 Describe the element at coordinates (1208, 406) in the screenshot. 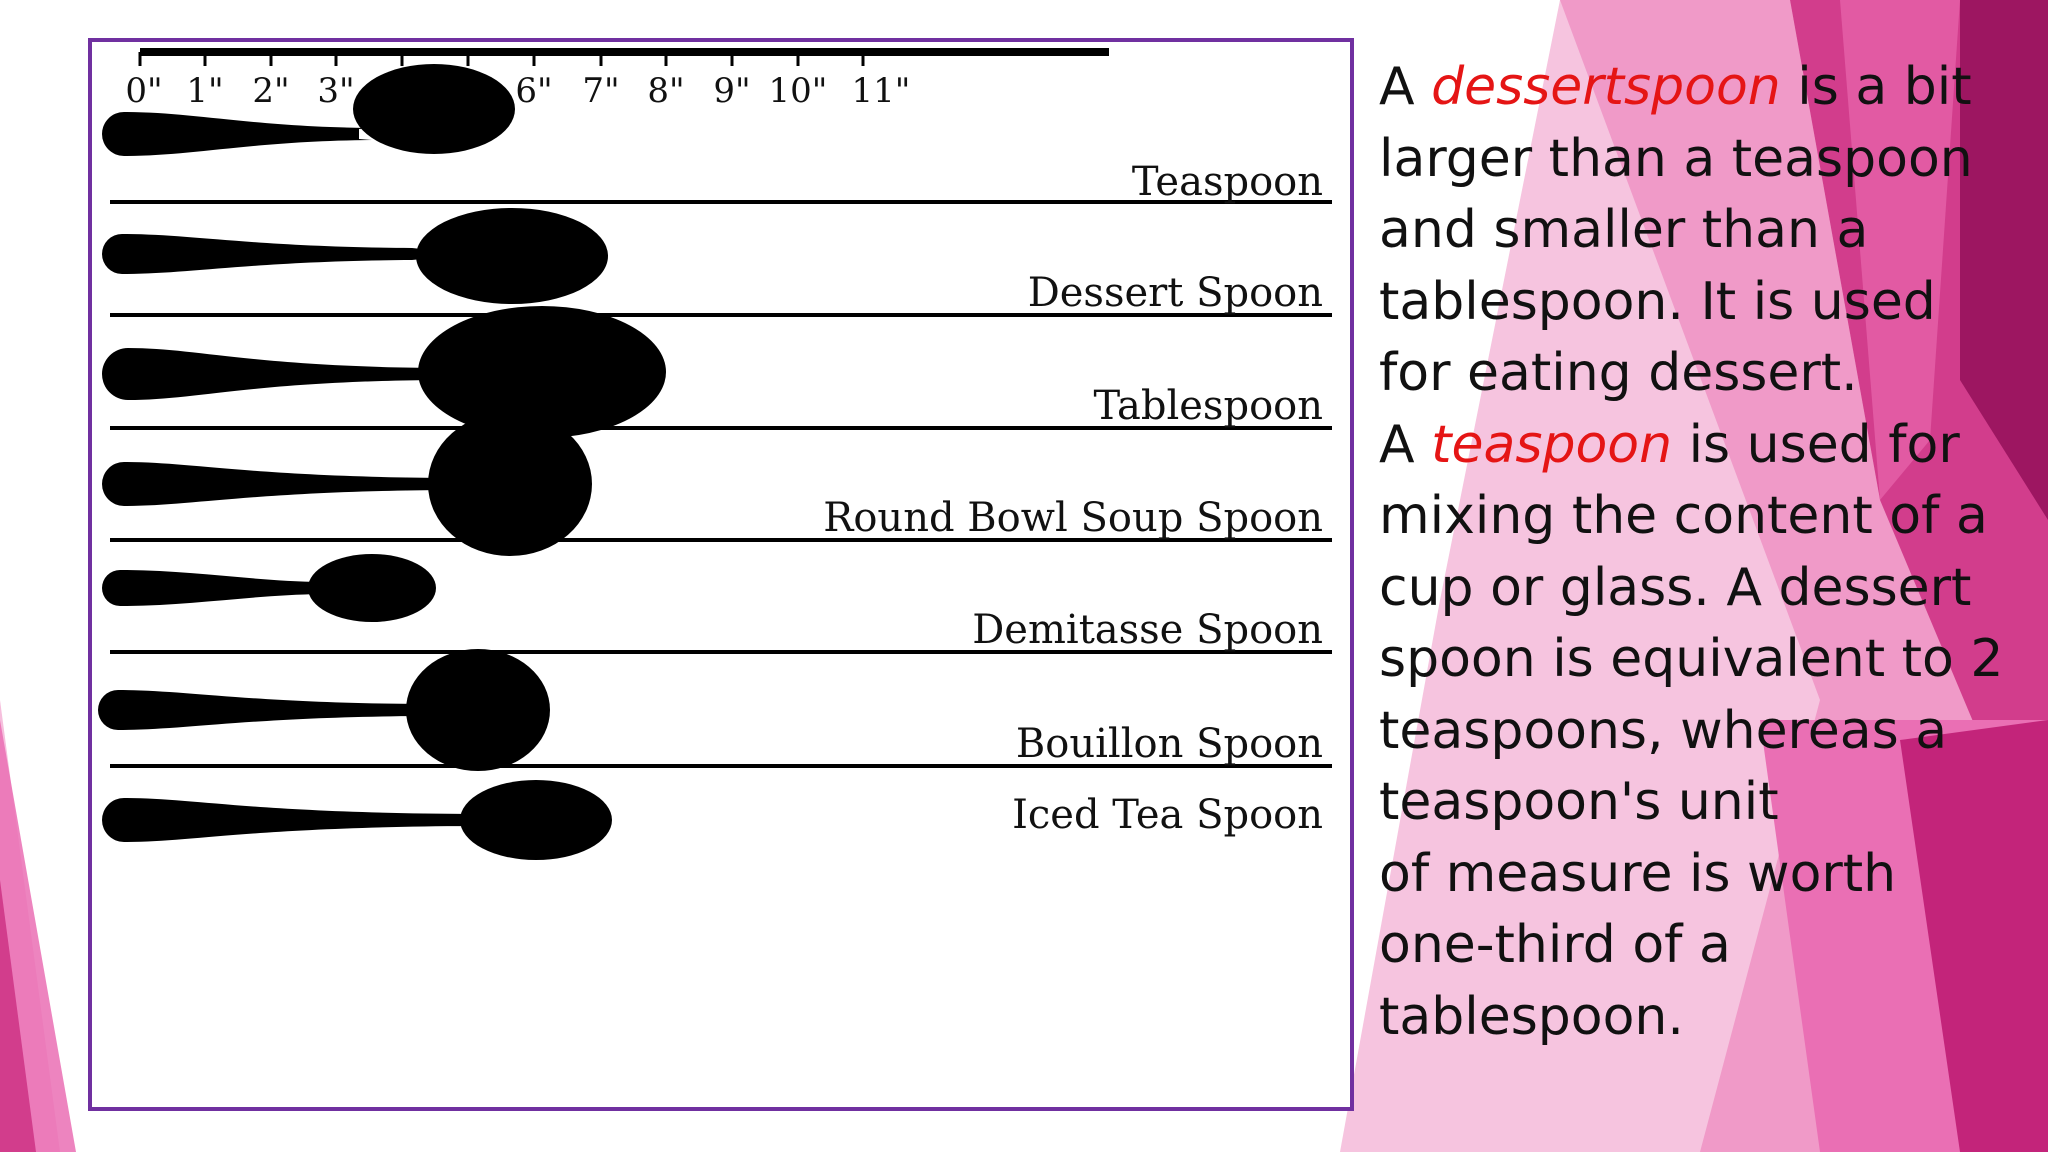

I see `spoon-label: Tablespoon` at that location.